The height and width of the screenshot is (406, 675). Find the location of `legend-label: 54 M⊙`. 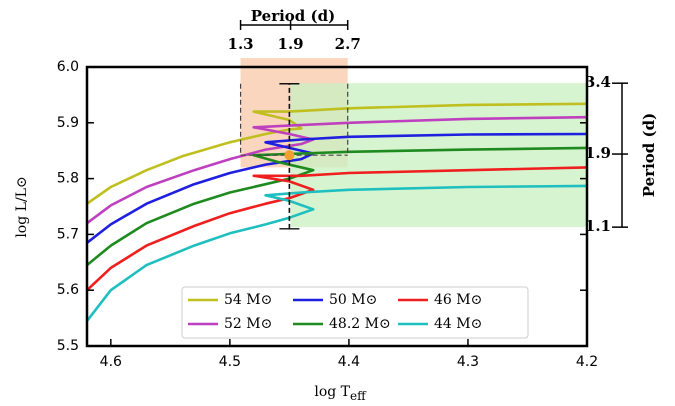

legend-label: 54 M⊙ is located at coordinates (248, 300).